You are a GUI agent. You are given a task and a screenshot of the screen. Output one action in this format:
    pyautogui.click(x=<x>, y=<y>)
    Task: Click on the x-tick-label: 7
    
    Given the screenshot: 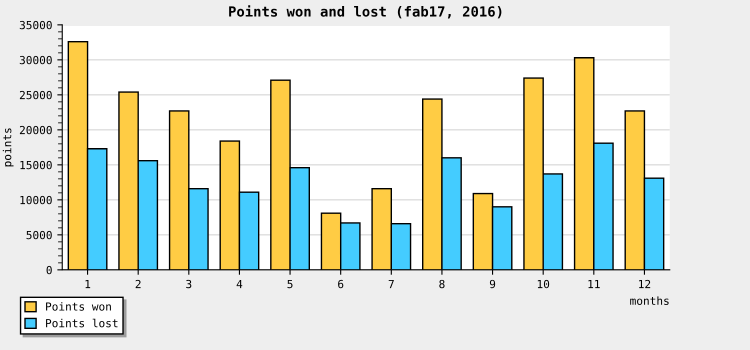 What is the action you would take?
    pyautogui.click(x=391, y=284)
    